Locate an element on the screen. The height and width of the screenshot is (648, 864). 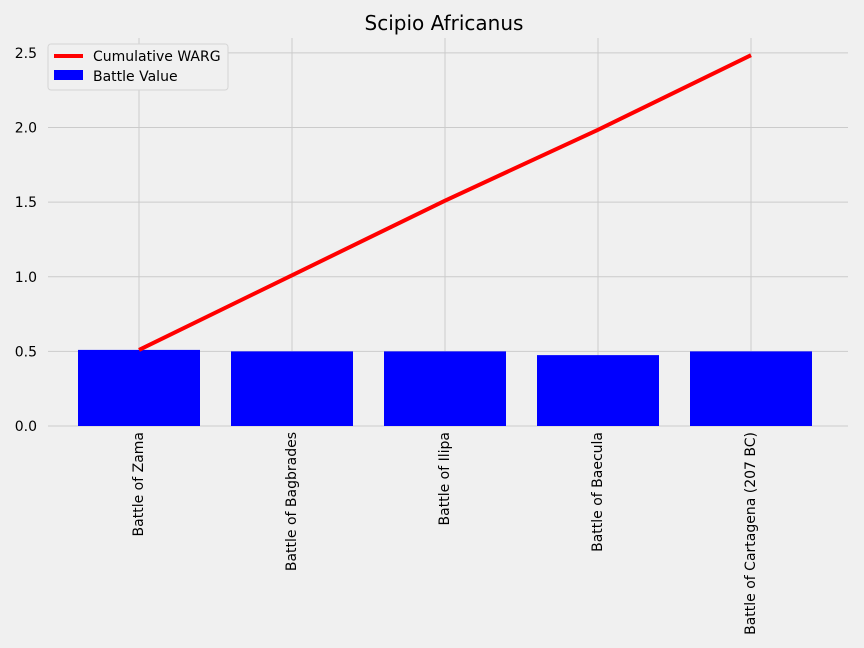
x-tick-label: Battle of Cartagena (207 BC) is located at coordinates (751, 533).